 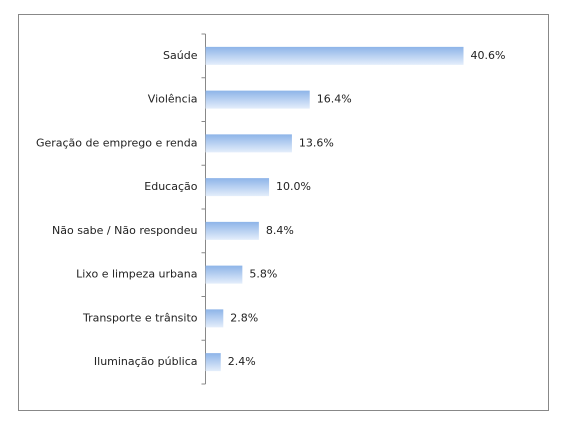 What do you see at coordinates (125, 230) in the screenshot?
I see `y-tick-label: Não sabe / Não respondeu` at bounding box center [125, 230].